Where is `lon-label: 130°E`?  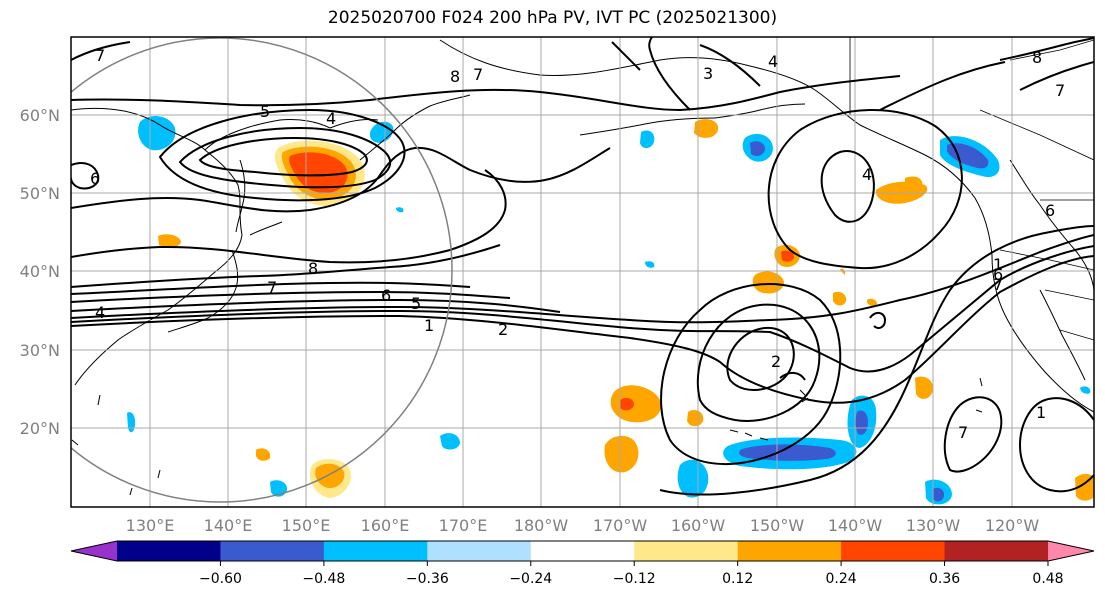 lon-label: 130°E is located at coordinates (150, 525).